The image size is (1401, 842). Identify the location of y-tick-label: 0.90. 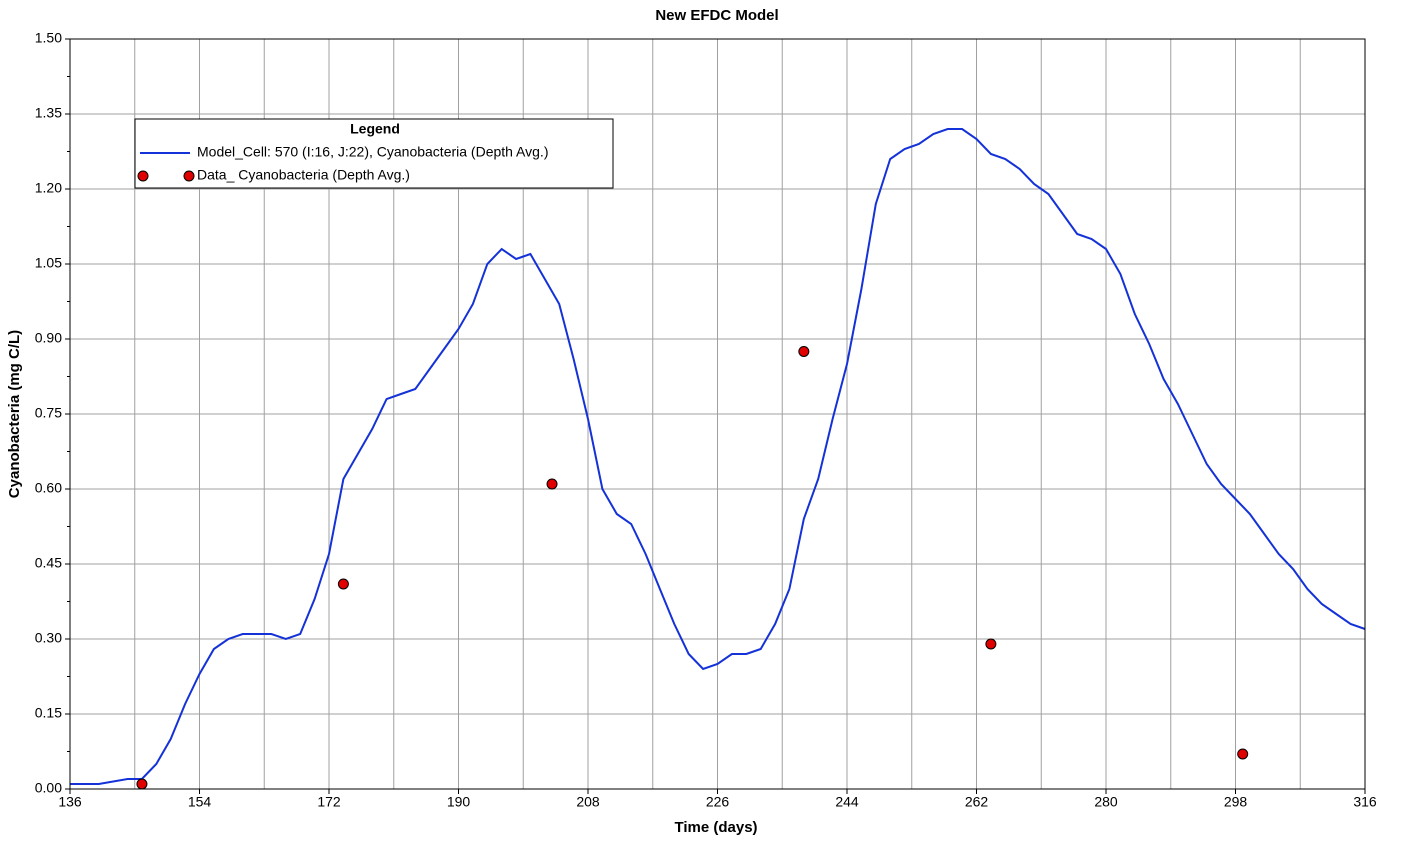
(48, 338).